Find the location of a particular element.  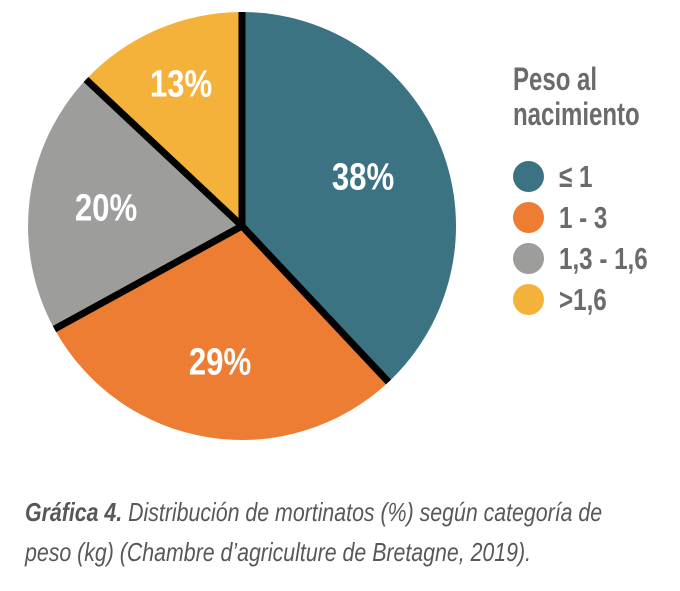

legend-item: ≤ 1 is located at coordinates (596, 176).